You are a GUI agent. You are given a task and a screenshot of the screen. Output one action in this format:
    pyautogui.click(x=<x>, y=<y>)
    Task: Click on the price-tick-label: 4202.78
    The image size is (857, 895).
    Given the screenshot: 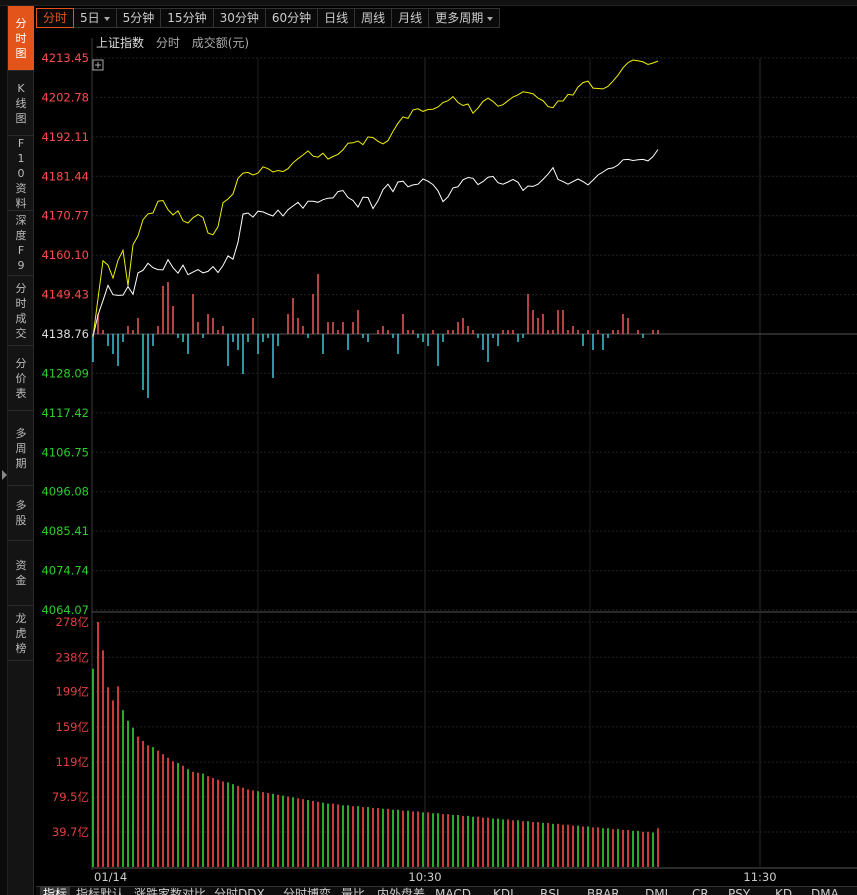 What is the action you would take?
    pyautogui.click(x=65, y=97)
    